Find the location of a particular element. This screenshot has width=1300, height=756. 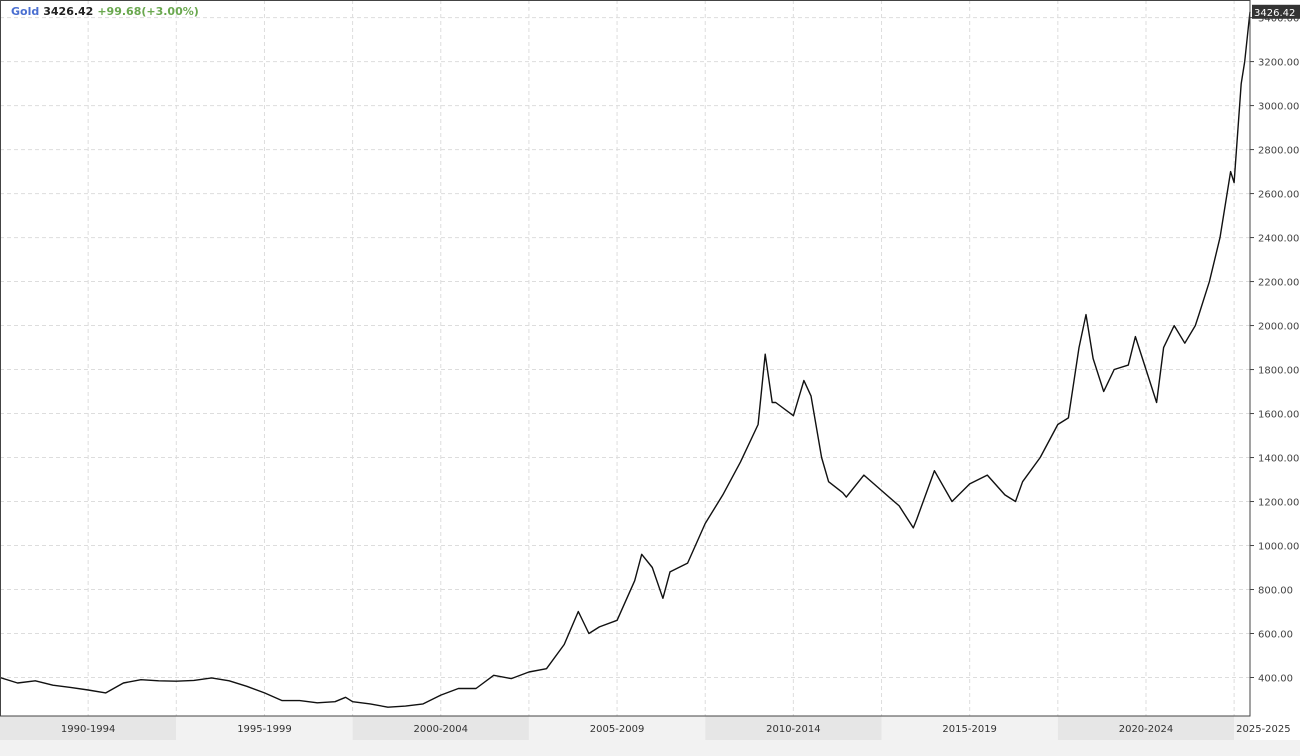

x-tick-label: 1995-1999 is located at coordinates (264, 729).